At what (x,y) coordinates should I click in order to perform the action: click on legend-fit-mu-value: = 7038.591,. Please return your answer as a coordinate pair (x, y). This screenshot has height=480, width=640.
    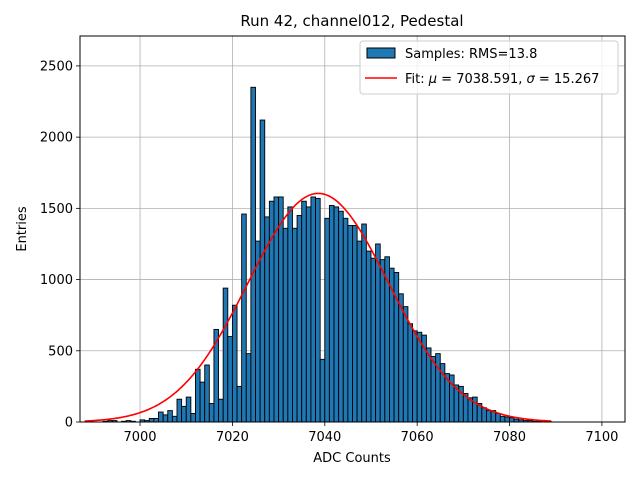
    Looking at the image, I should click on (481, 79).